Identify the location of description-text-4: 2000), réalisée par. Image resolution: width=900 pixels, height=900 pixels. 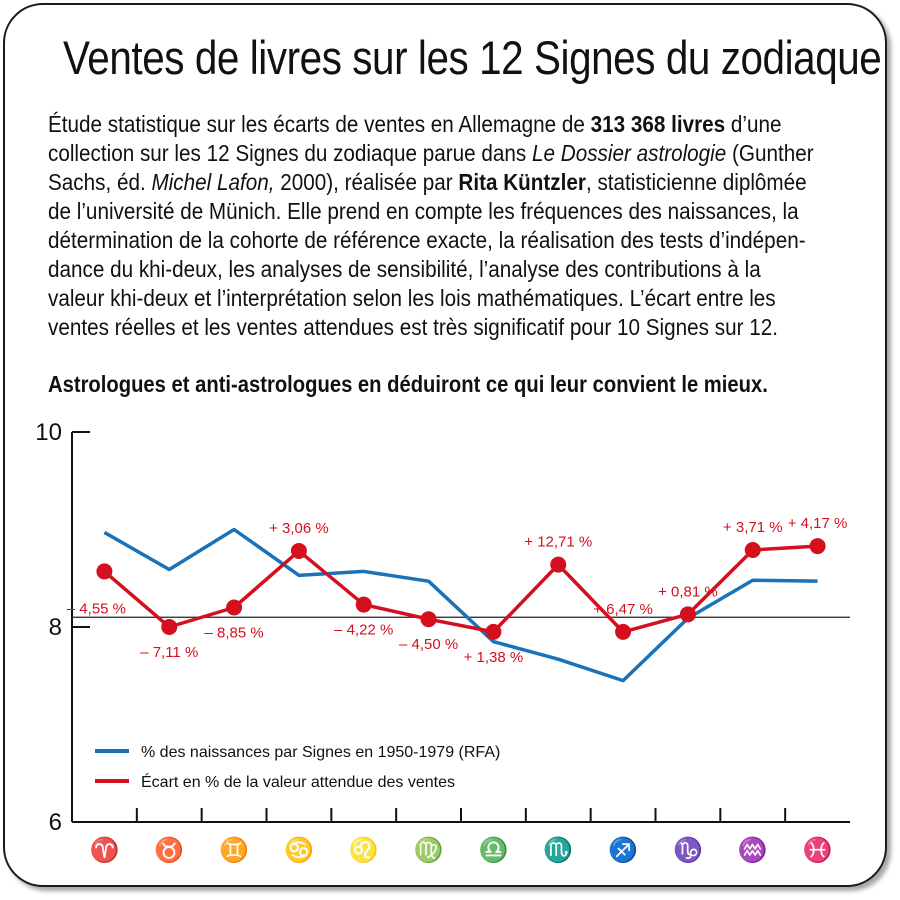
(366, 182).